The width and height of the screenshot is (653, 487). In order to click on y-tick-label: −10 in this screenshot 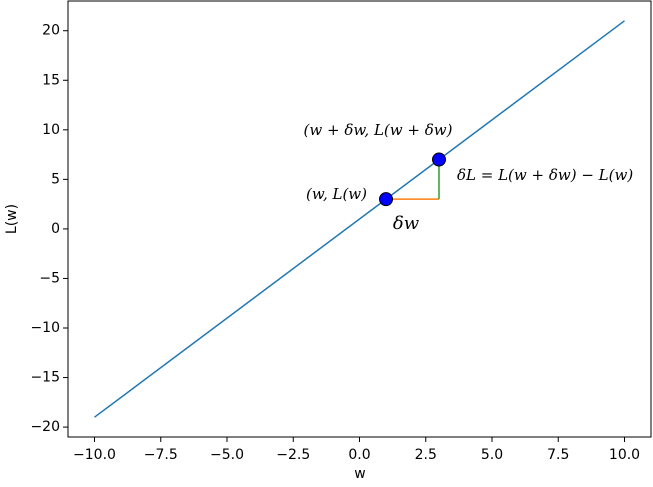, I will do `click(45, 328)`.